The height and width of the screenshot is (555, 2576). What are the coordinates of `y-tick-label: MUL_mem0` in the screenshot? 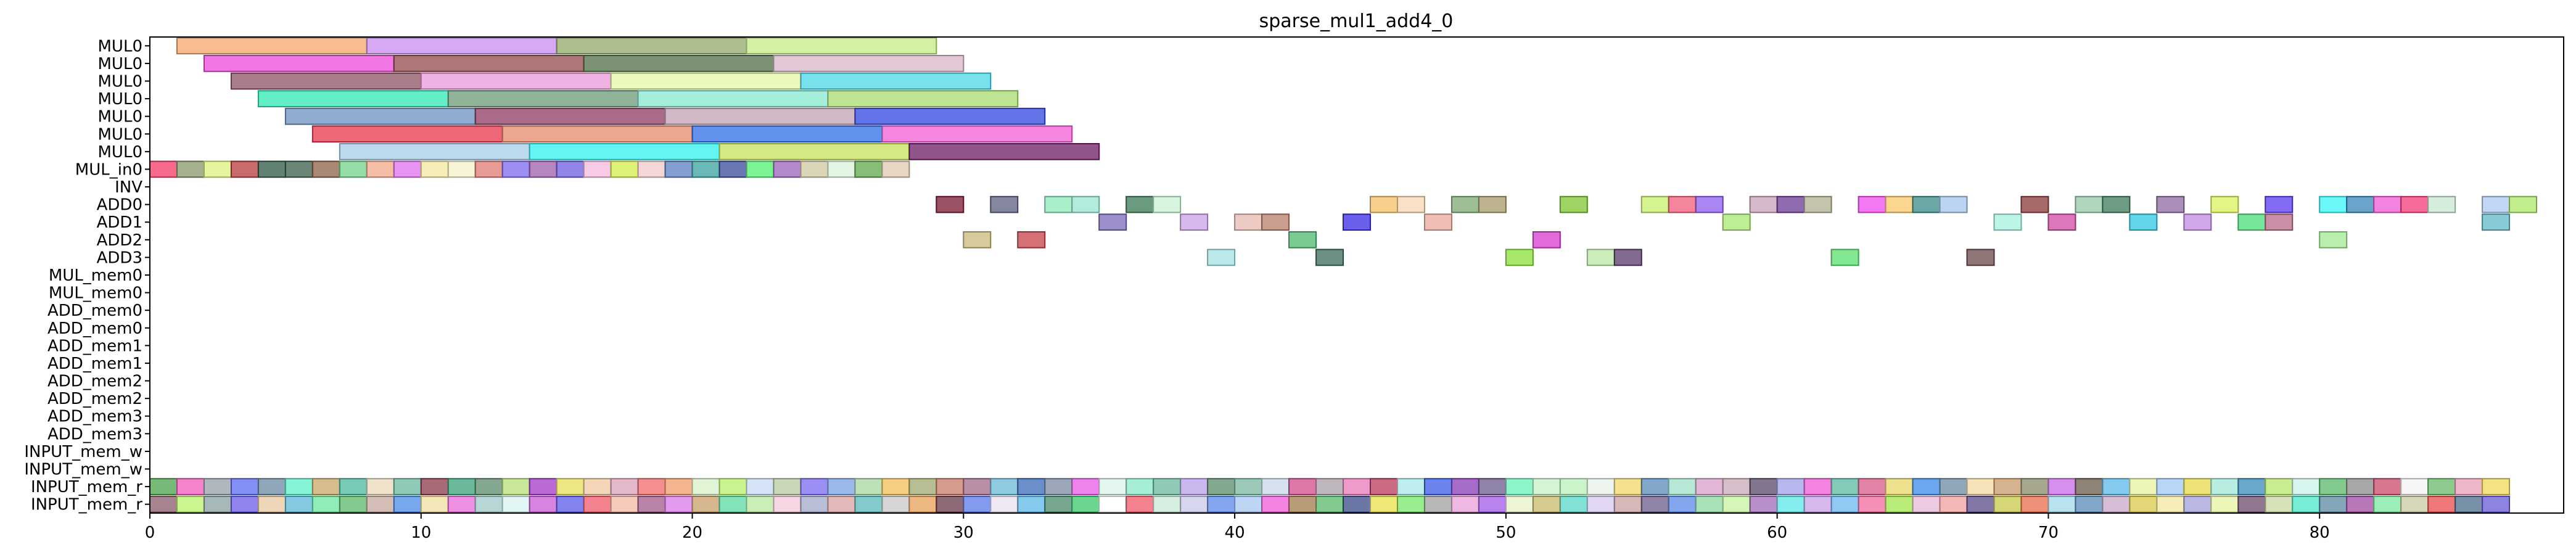 It's located at (95, 294).